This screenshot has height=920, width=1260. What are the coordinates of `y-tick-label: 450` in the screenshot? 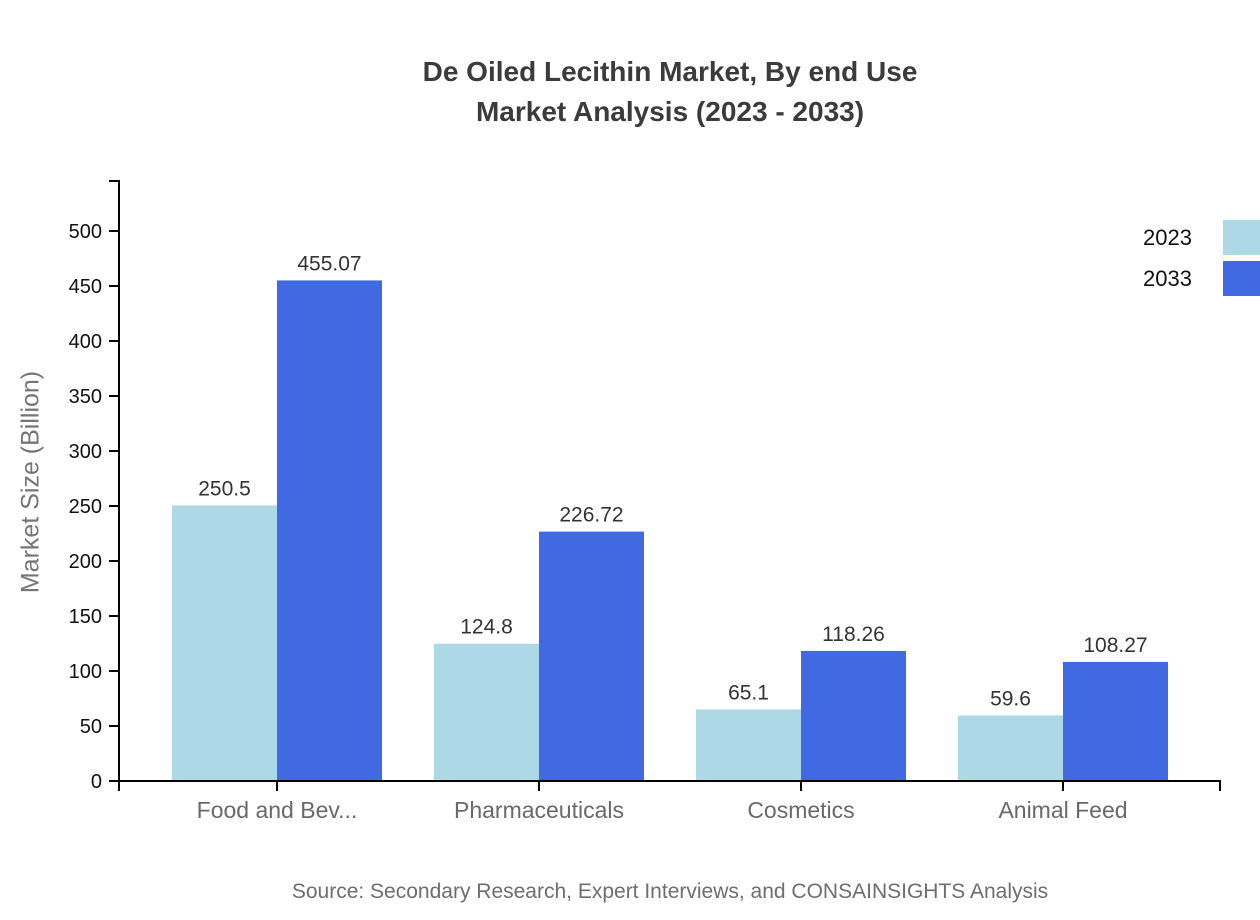 It's located at (85, 287).